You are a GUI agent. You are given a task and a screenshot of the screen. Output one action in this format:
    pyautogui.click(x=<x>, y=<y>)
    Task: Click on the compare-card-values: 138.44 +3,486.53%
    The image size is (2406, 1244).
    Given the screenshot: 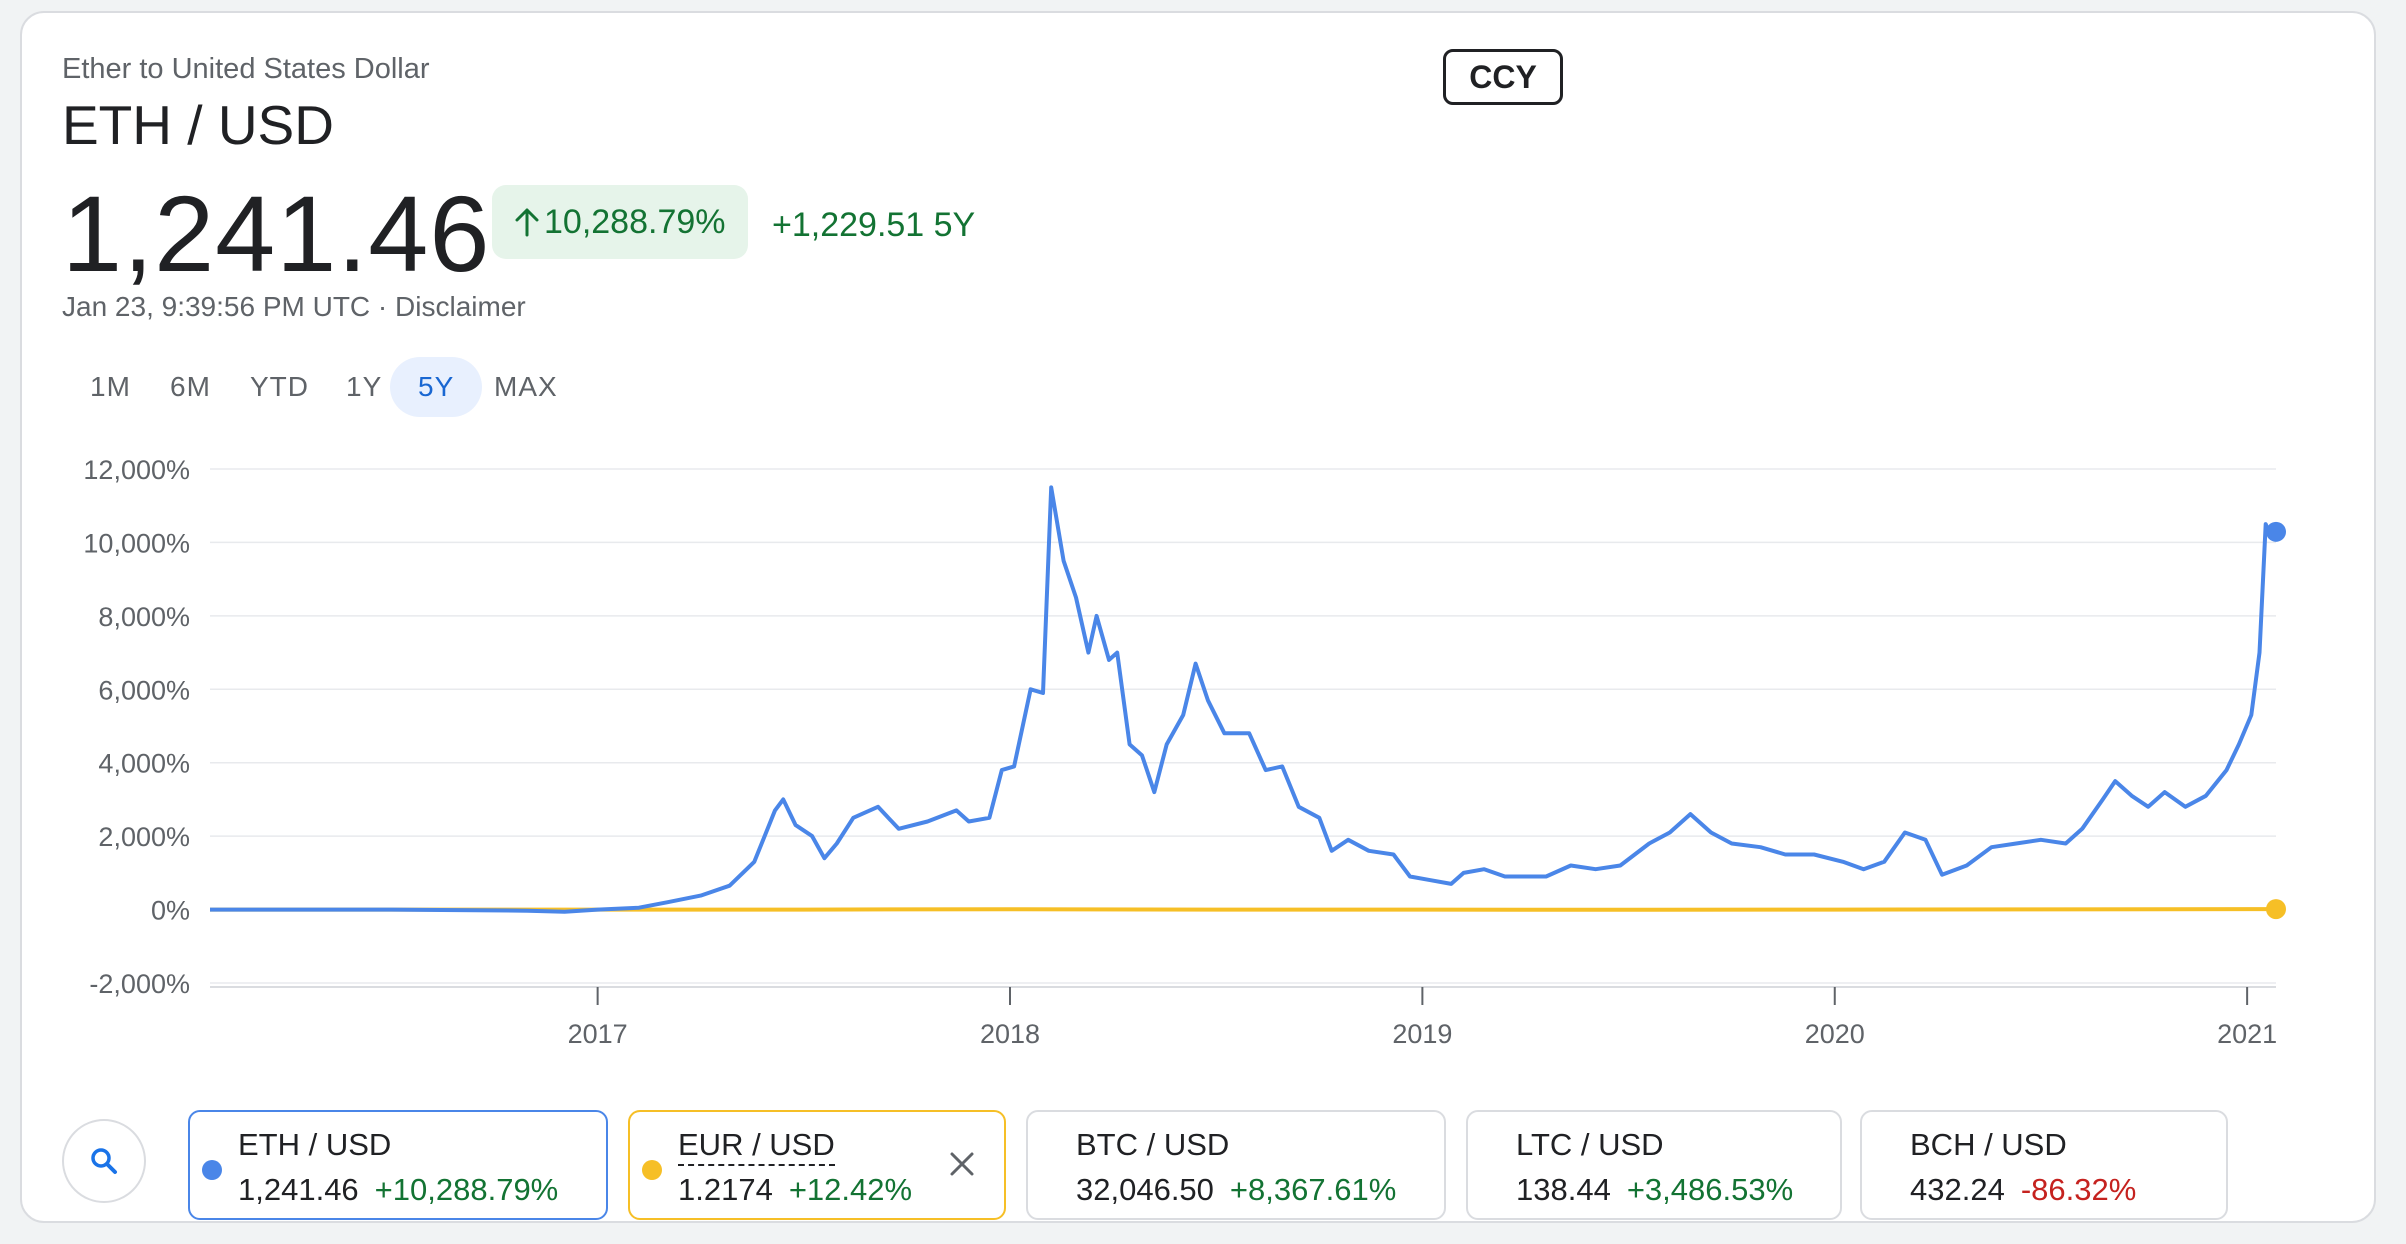 What is the action you would take?
    pyautogui.click(x=1654, y=1190)
    